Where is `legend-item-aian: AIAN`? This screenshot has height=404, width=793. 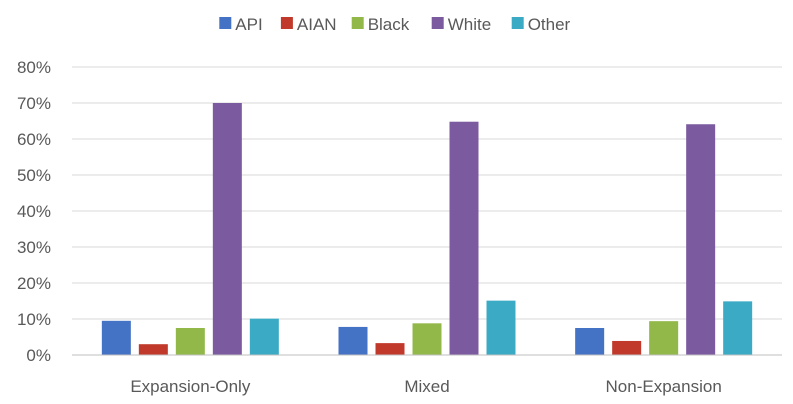
legend-item-aian: AIAN is located at coordinates (308, 24).